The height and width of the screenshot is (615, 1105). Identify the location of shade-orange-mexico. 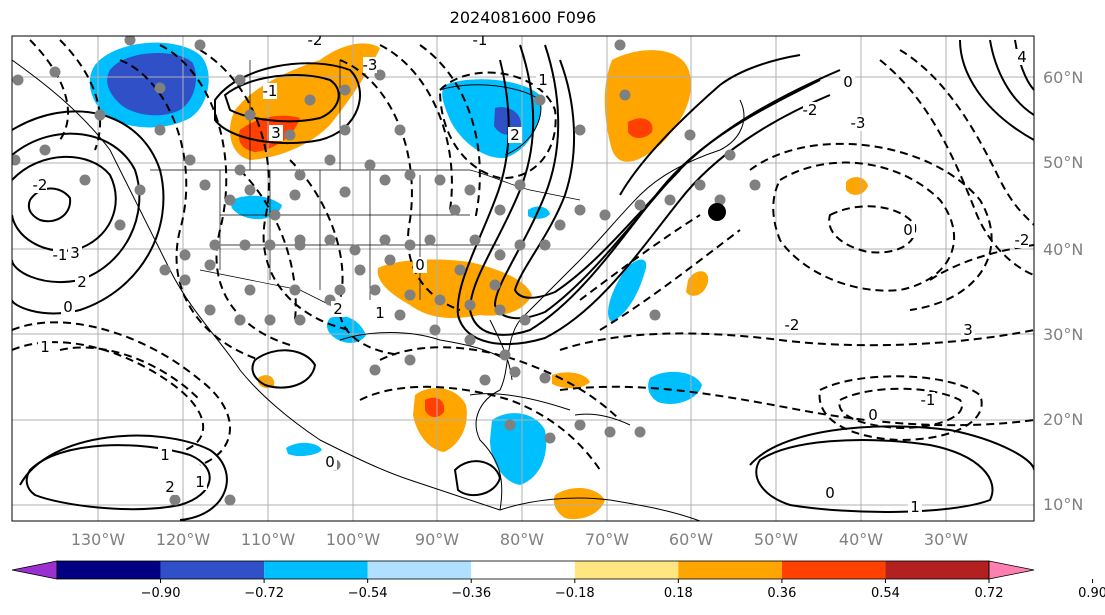
(266, 382).